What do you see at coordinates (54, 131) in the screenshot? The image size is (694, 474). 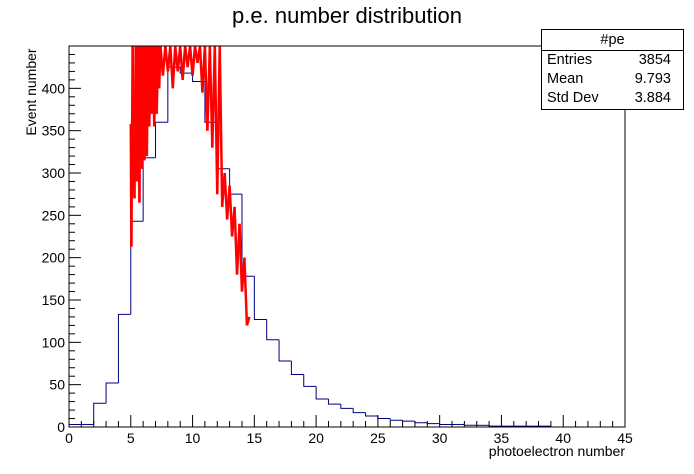 I see `y-tick-label: 350` at bounding box center [54, 131].